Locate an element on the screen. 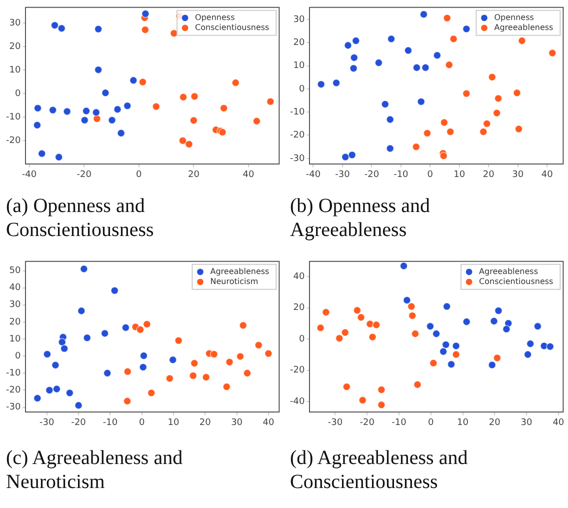  legend-label: Neuroticism is located at coordinates (234, 281).